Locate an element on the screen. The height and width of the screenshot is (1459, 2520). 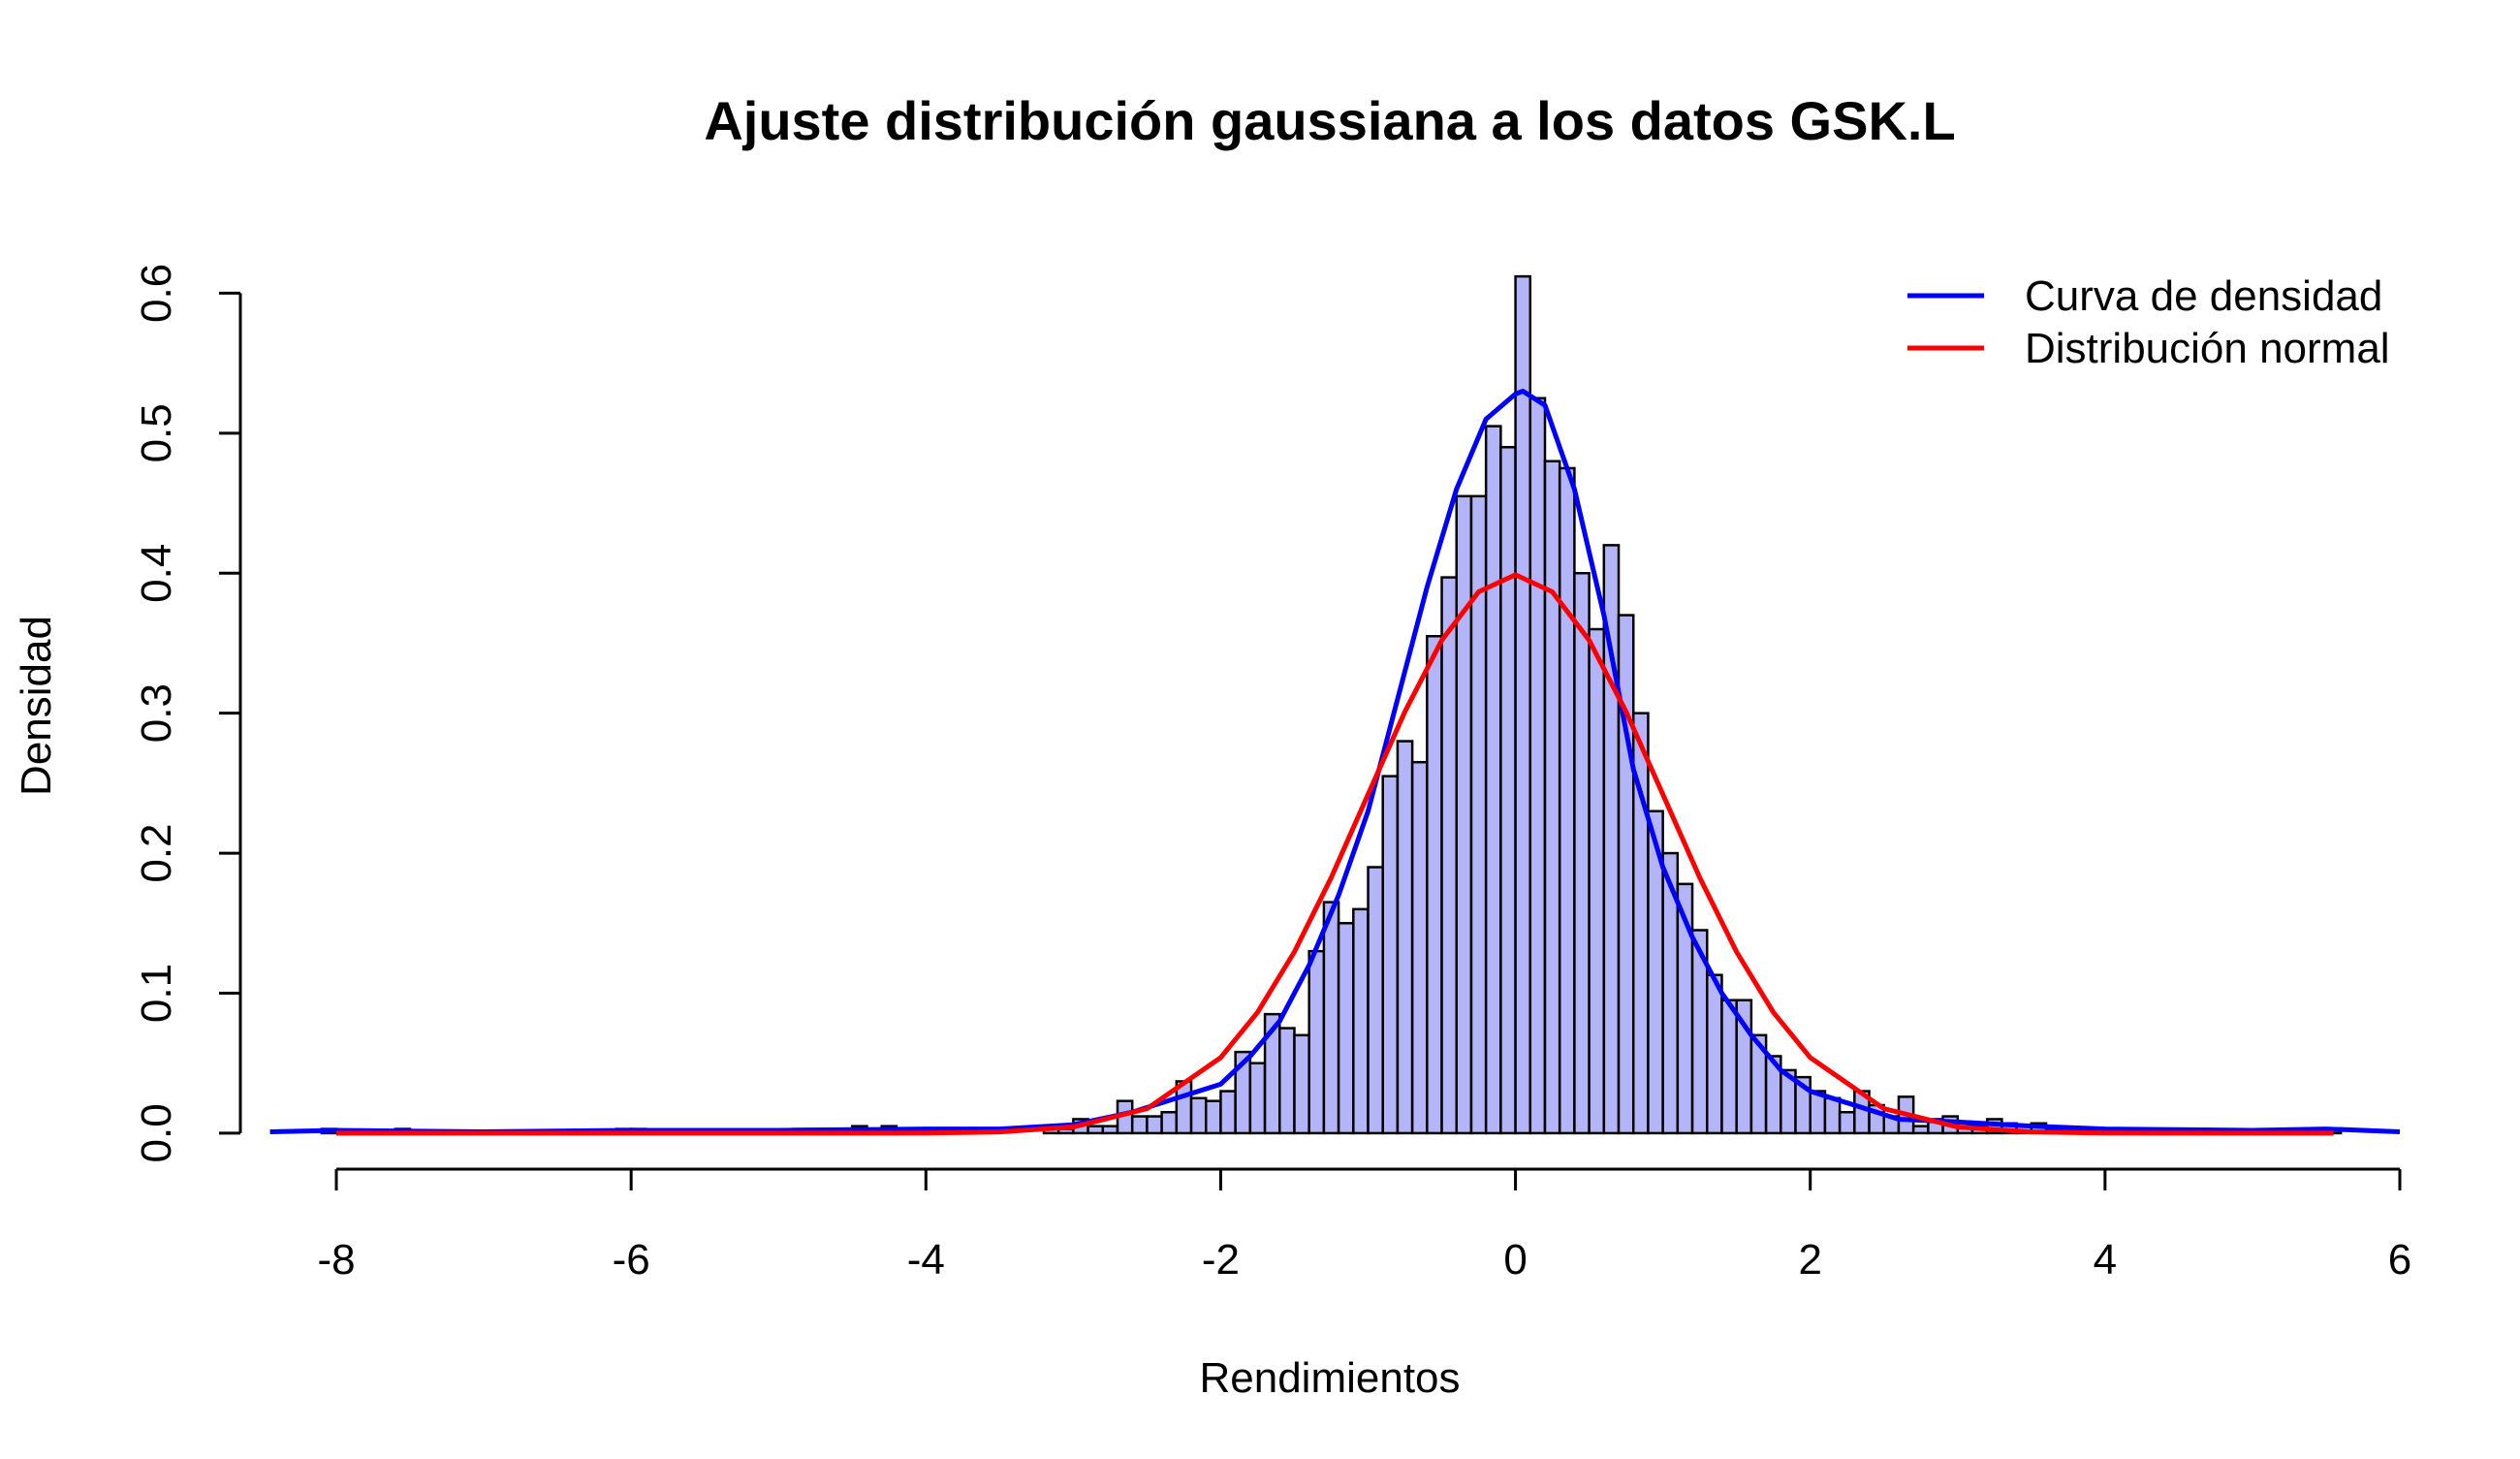
x-tick-label: 2 is located at coordinates (1810, 1260).